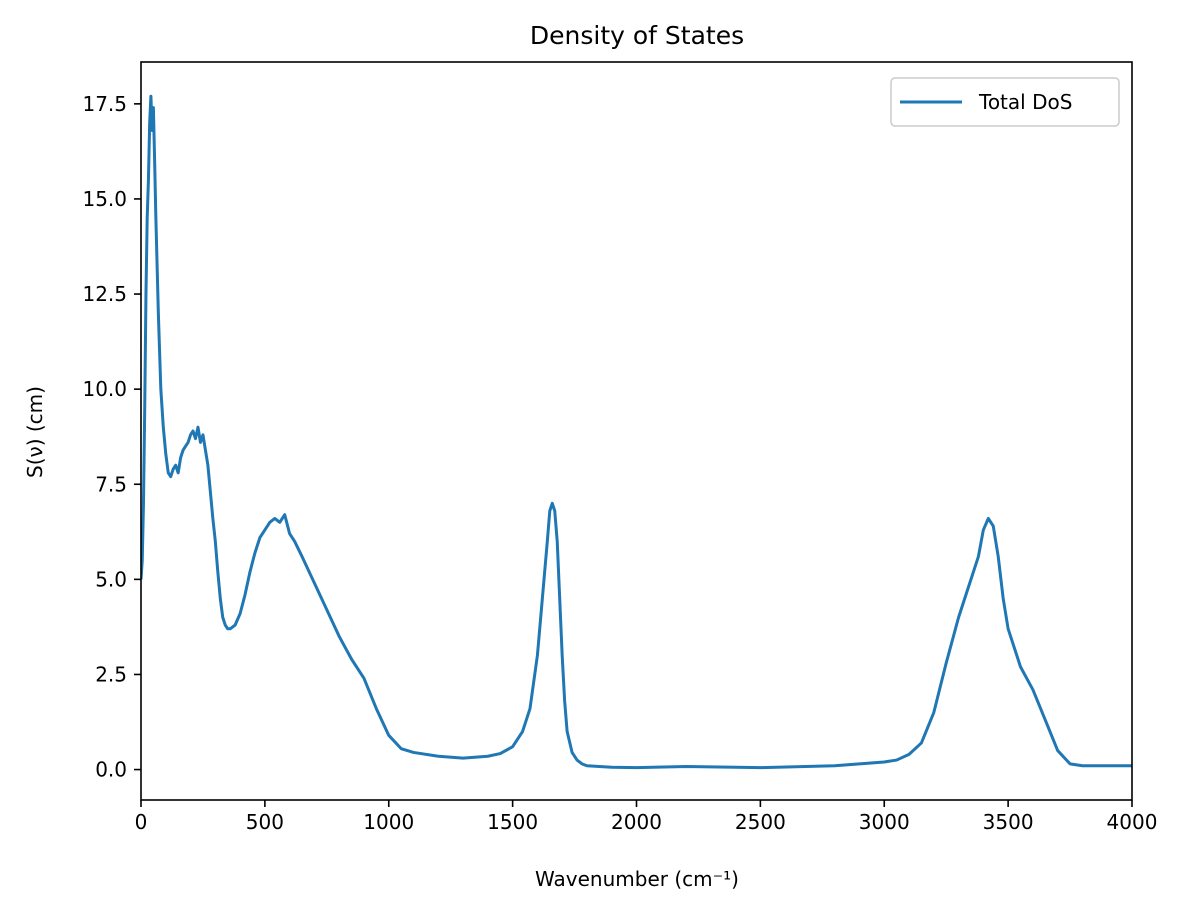 This screenshot has height=913, width=1188. What do you see at coordinates (104, 389) in the screenshot?
I see `y-tick-label: 10.0` at bounding box center [104, 389].